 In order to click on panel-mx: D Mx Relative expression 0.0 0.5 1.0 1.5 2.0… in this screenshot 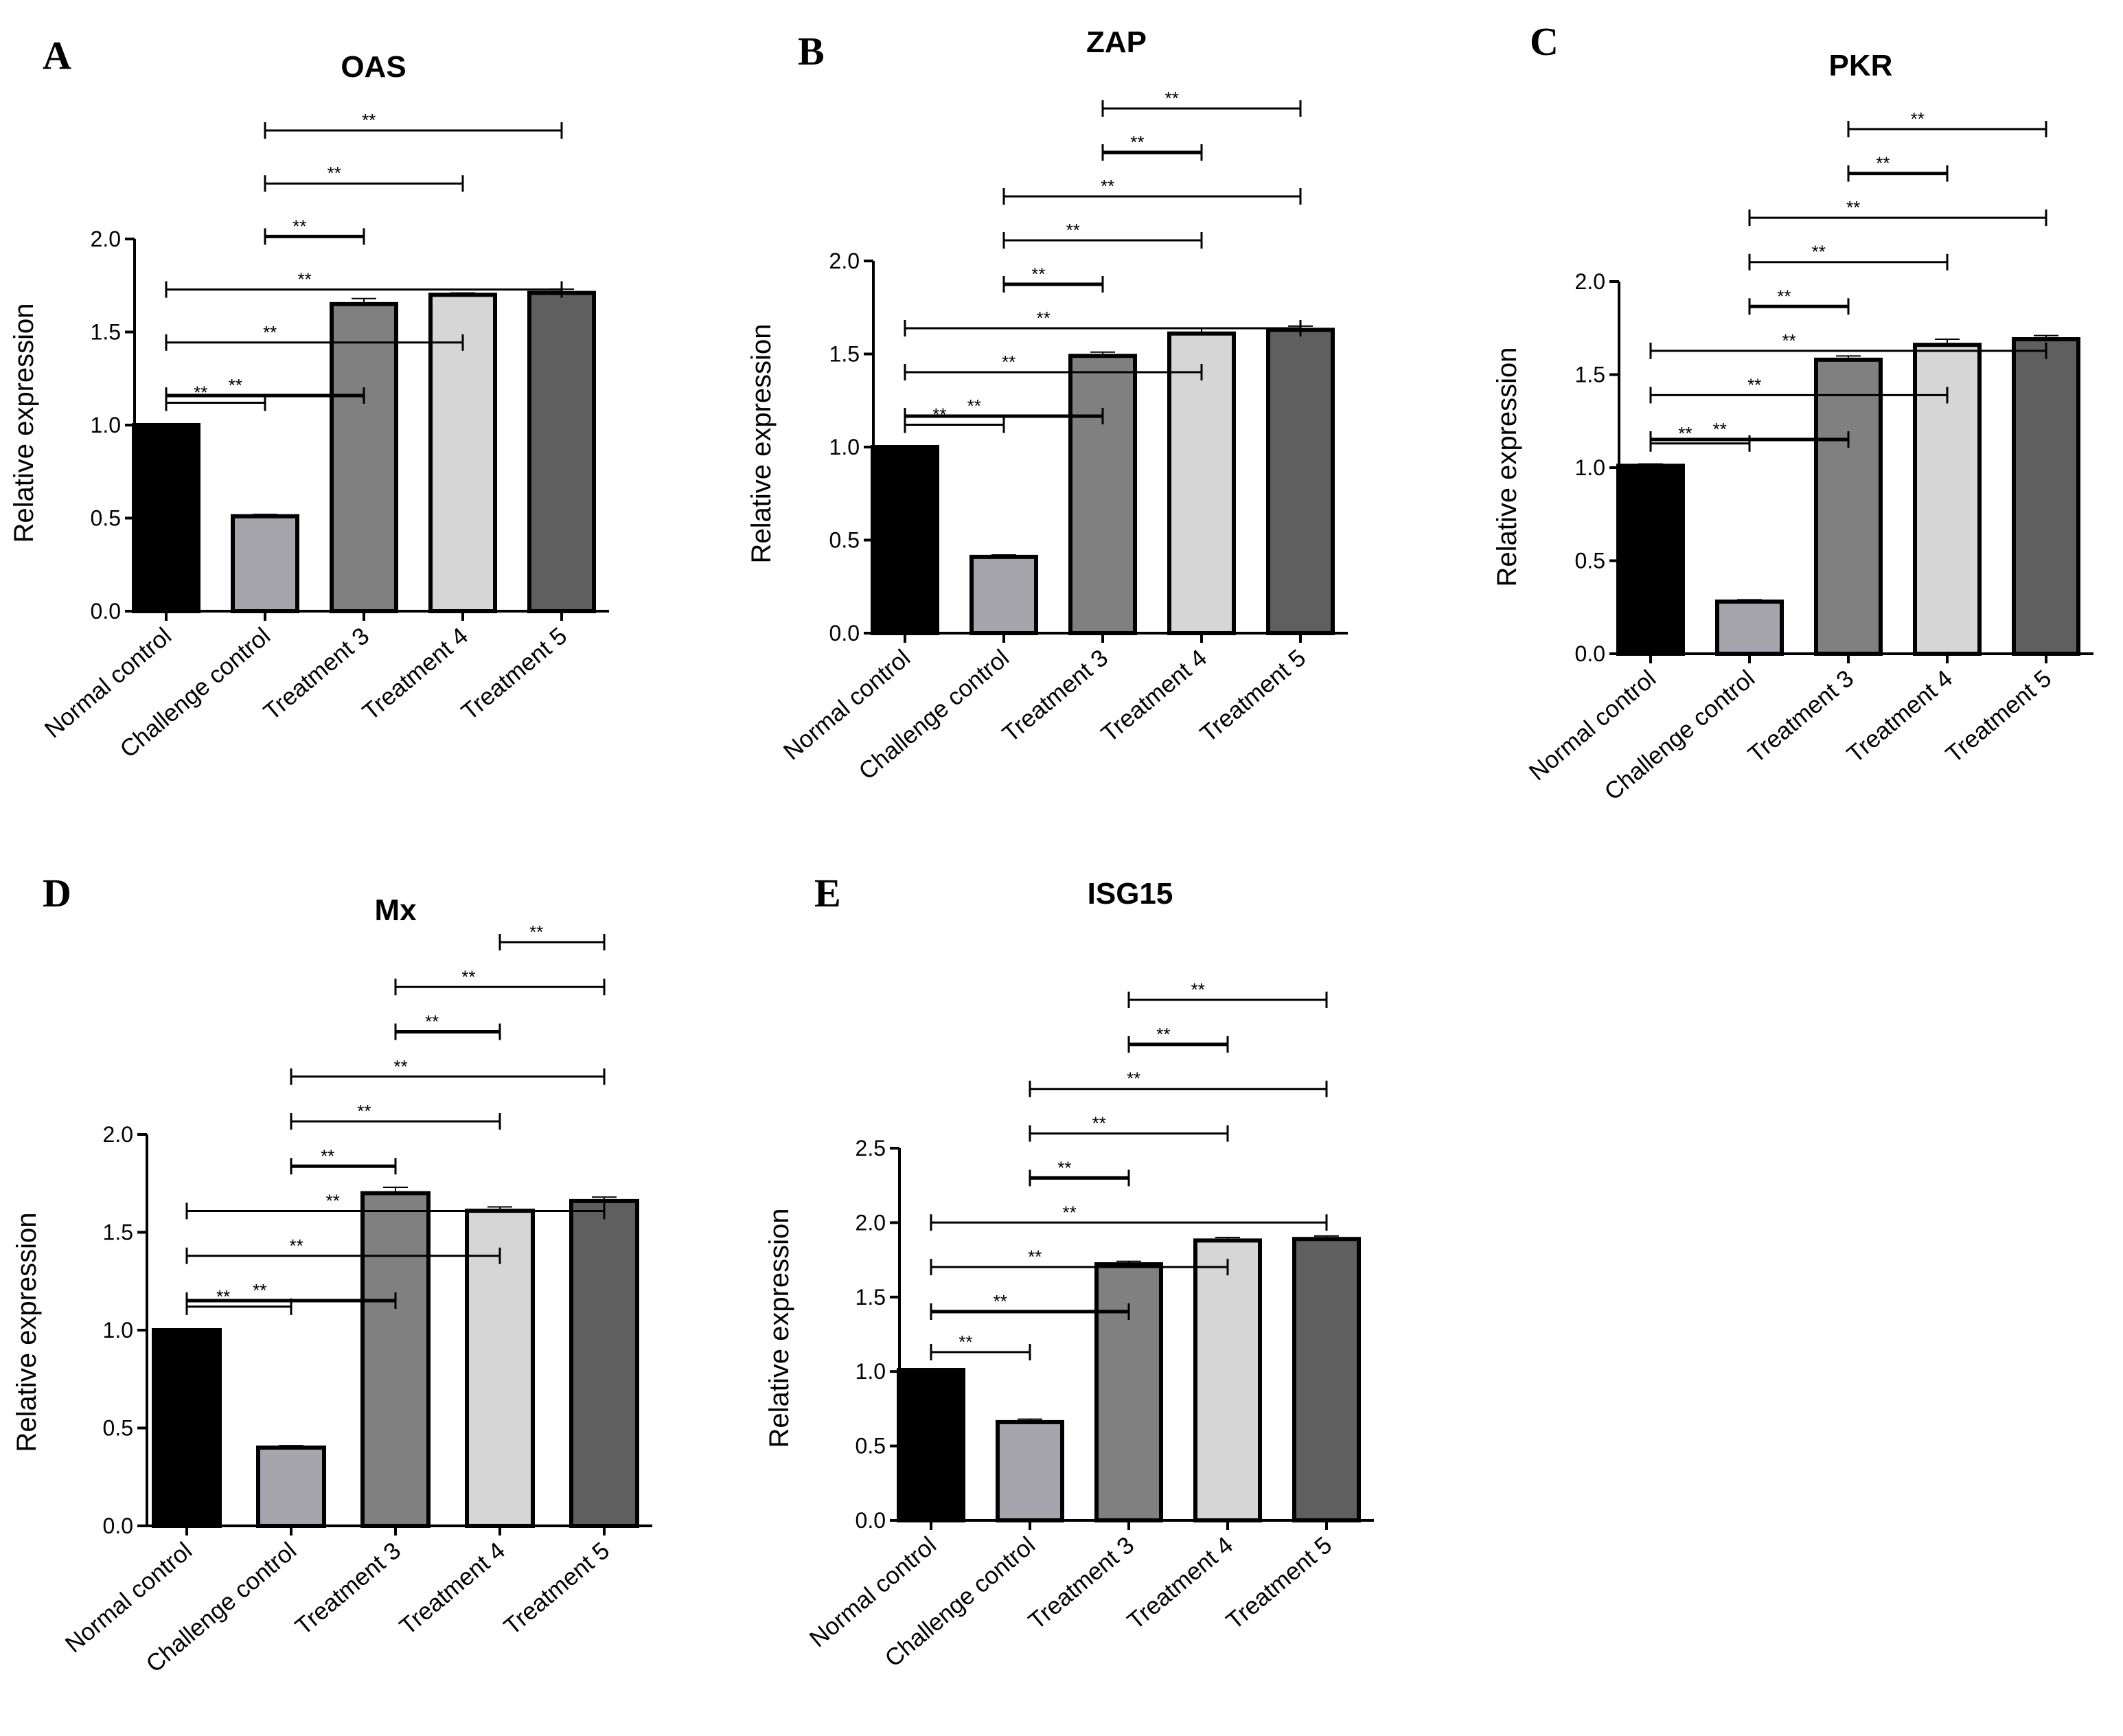, I will do `click(332, 1274)`.